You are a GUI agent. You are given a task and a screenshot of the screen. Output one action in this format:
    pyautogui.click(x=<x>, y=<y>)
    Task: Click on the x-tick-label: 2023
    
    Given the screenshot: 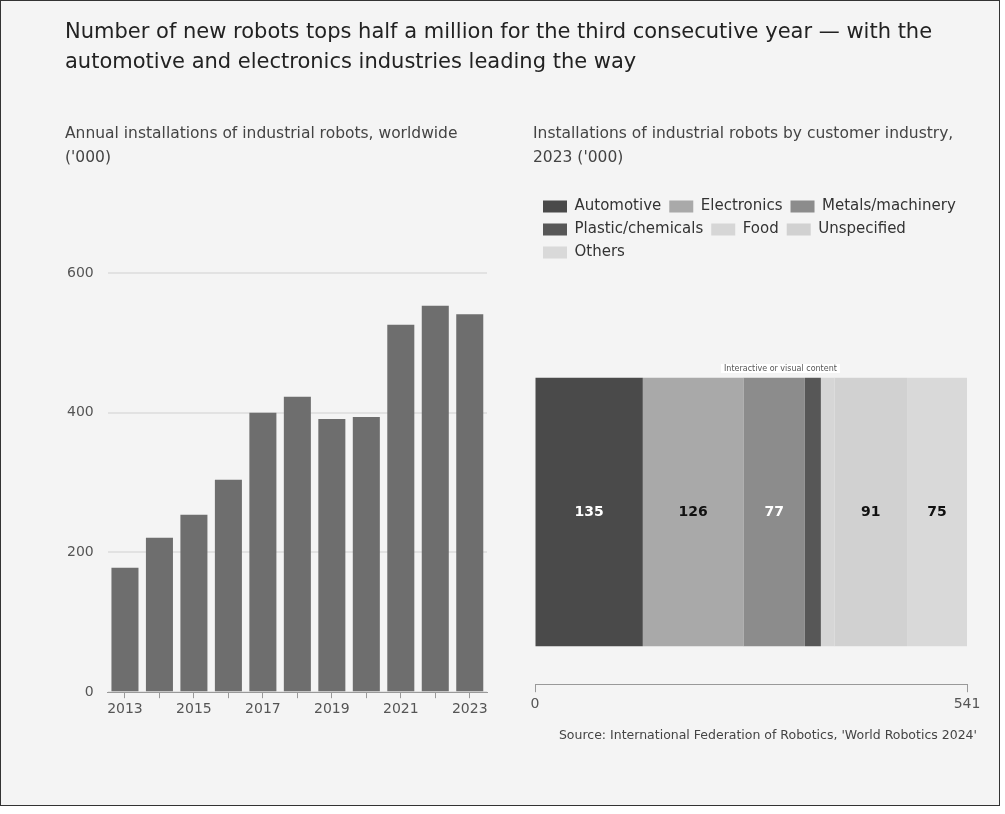 What is the action you would take?
    pyautogui.click(x=469, y=708)
    